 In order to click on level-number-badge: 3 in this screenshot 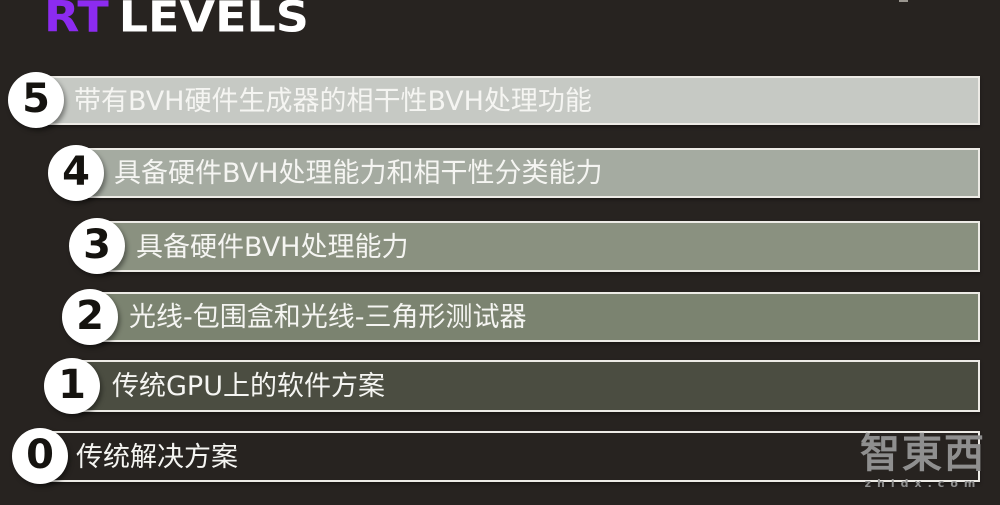, I will do `click(97, 246)`.